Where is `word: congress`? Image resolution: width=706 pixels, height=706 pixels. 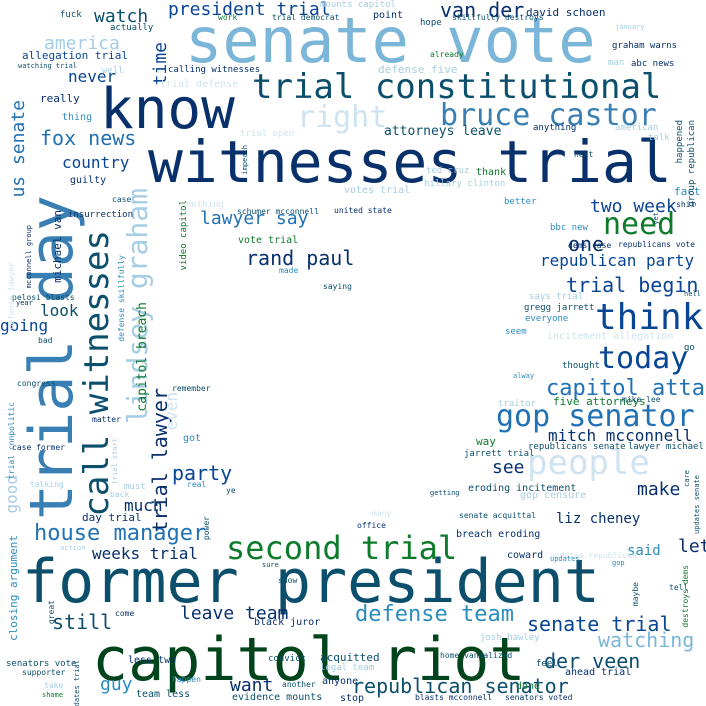 word: congress is located at coordinates (36, 383).